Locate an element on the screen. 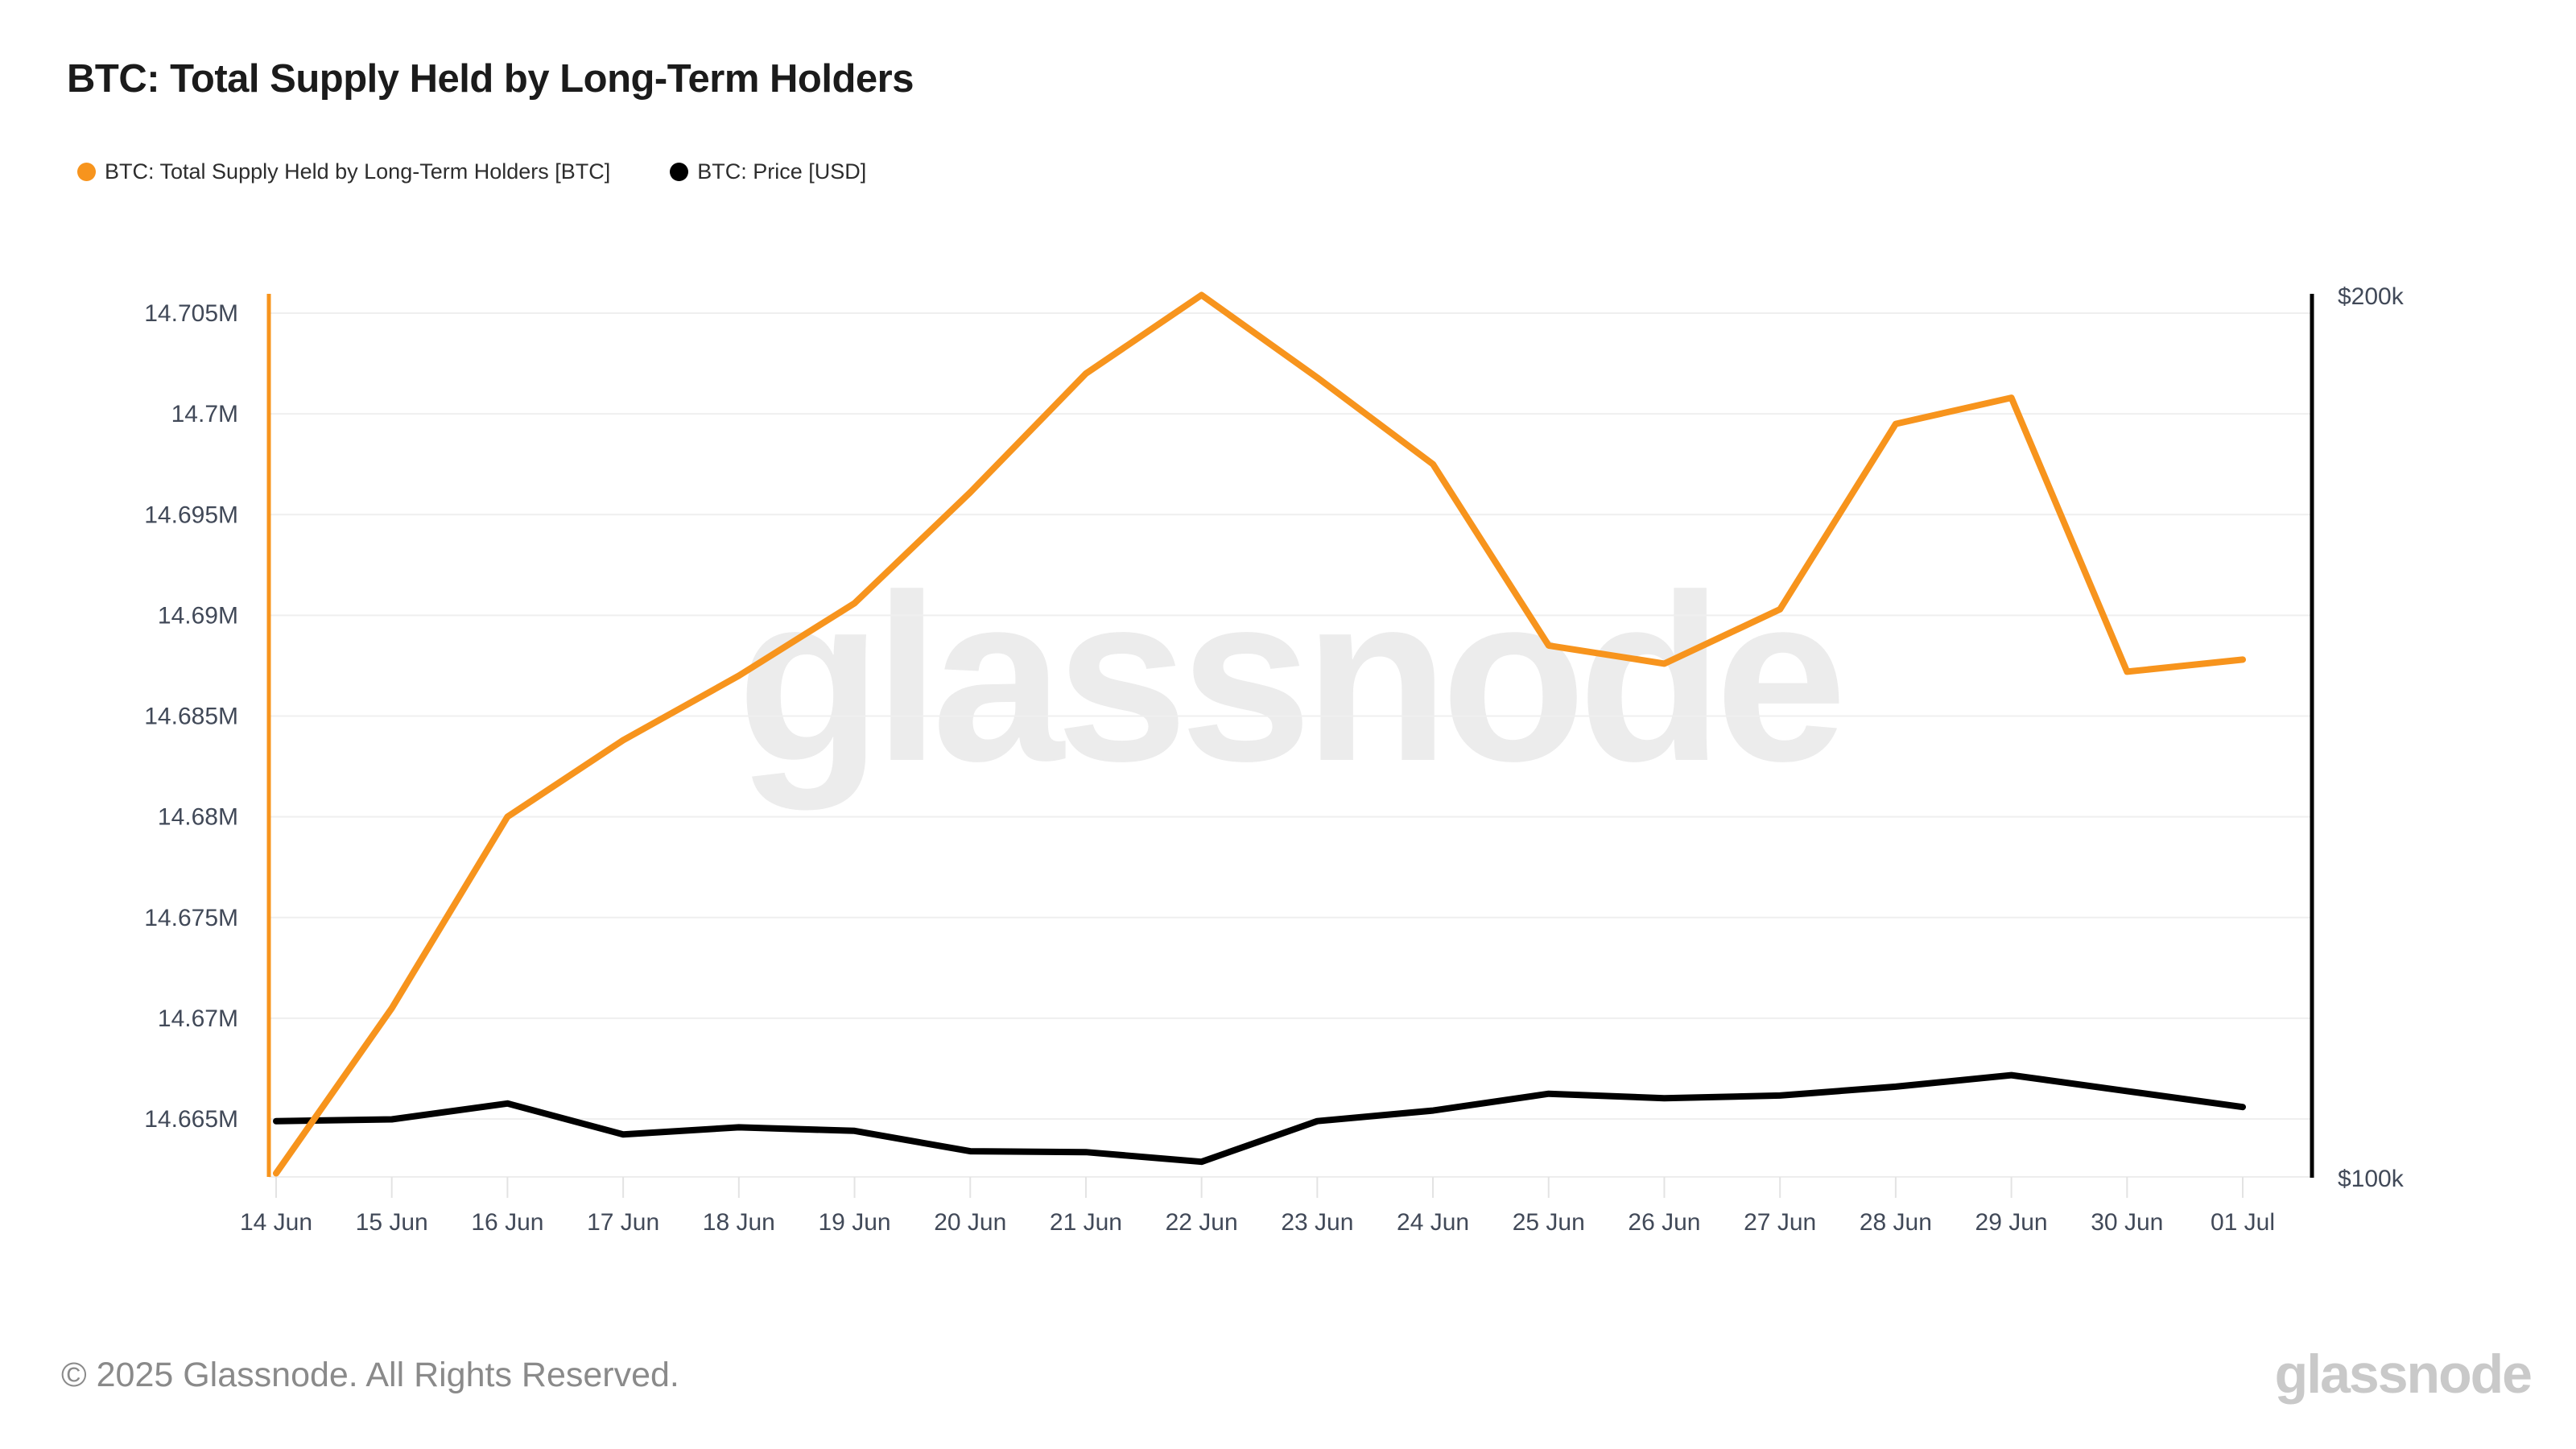  right-axis-label-top: $200k is located at coordinates (2371, 296).